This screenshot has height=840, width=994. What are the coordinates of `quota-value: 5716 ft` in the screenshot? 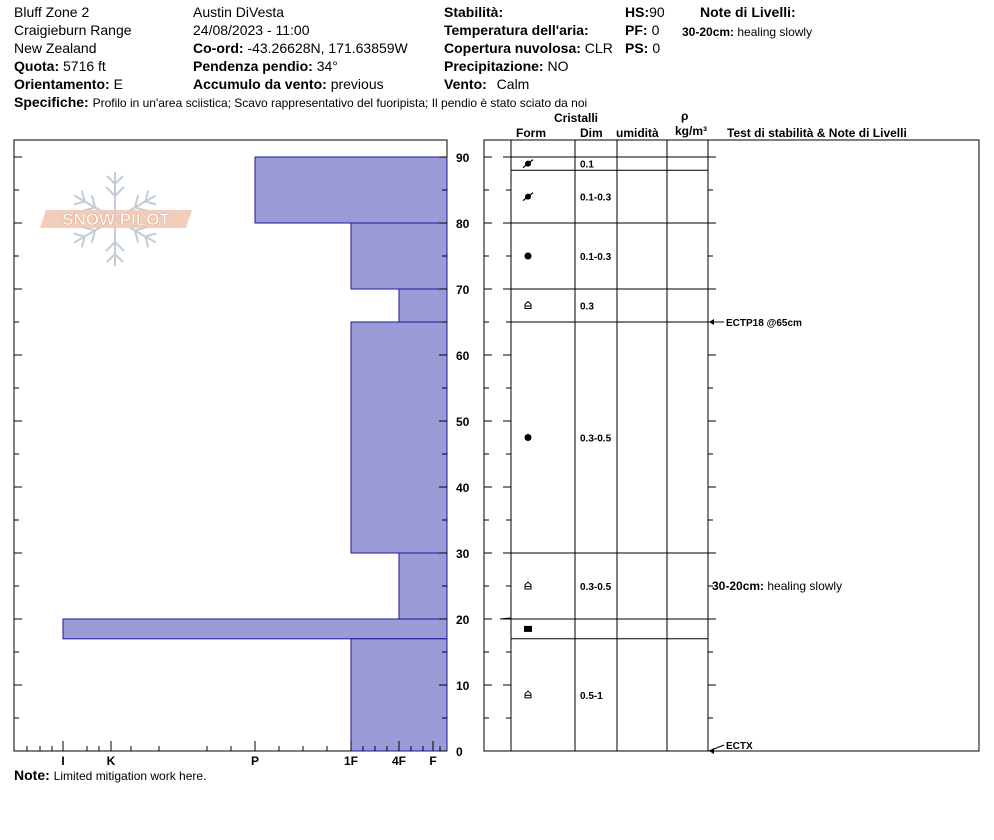 It's located at (84, 66).